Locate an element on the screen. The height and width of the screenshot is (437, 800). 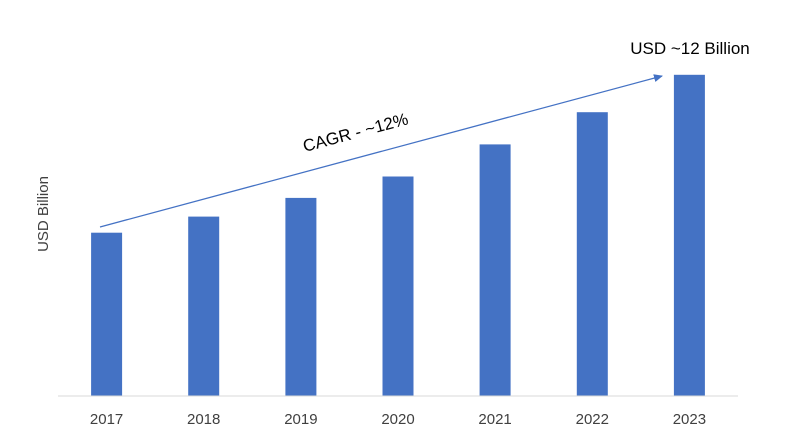
y-axis-label: USD Billion is located at coordinates (43, 214).